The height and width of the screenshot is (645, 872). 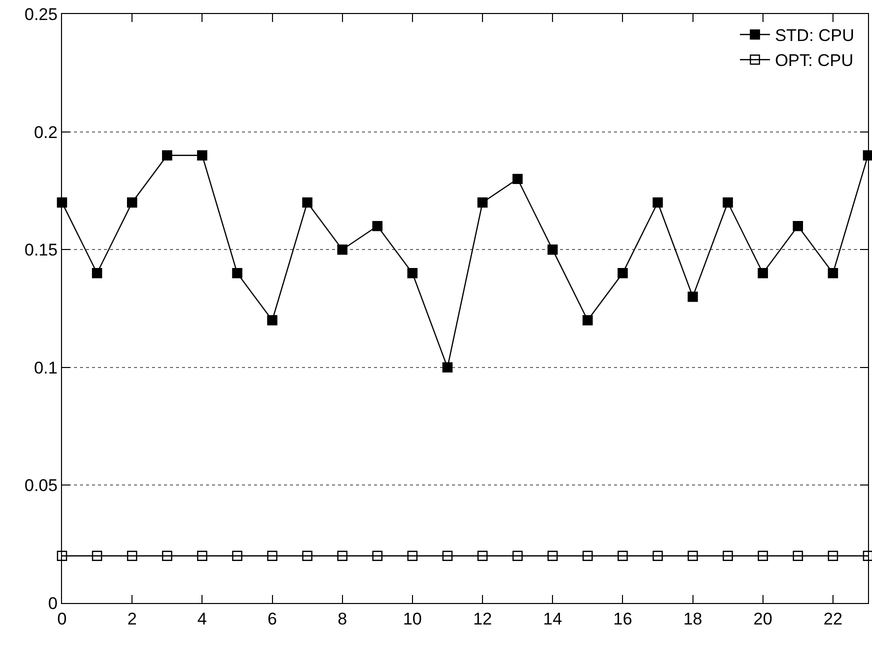 What do you see at coordinates (552, 618) in the screenshot?
I see `x-tick-label: 14` at bounding box center [552, 618].